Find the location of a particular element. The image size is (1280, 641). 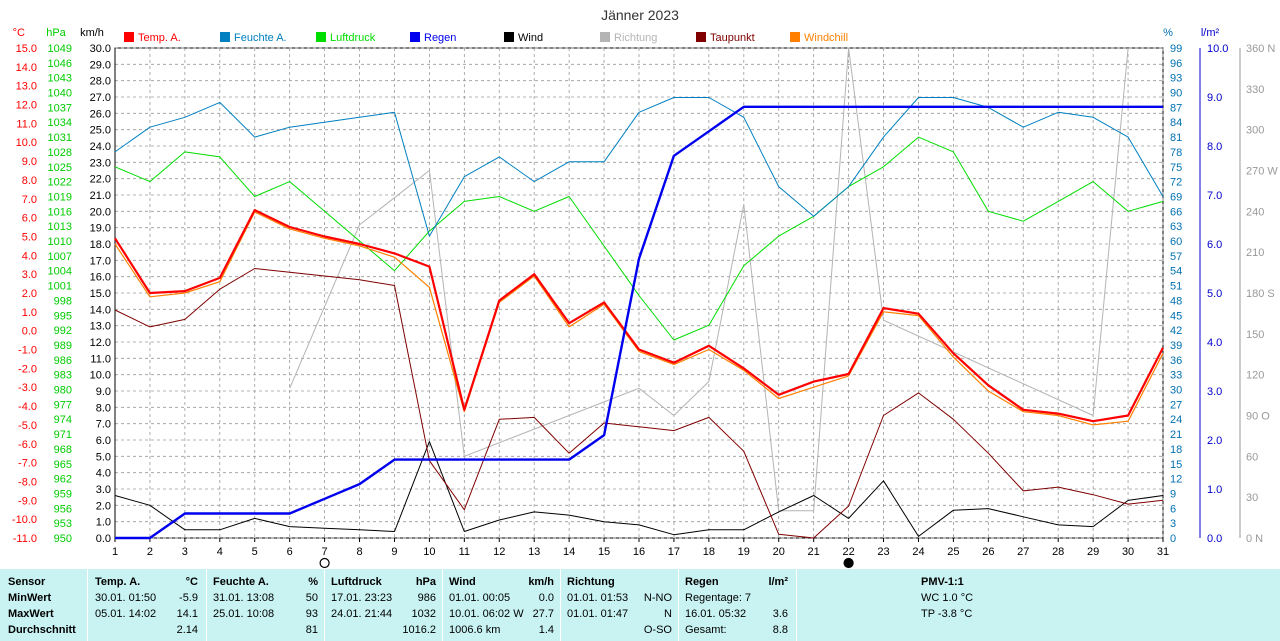

humidity-axis-label: 42 is located at coordinates (1176, 331).